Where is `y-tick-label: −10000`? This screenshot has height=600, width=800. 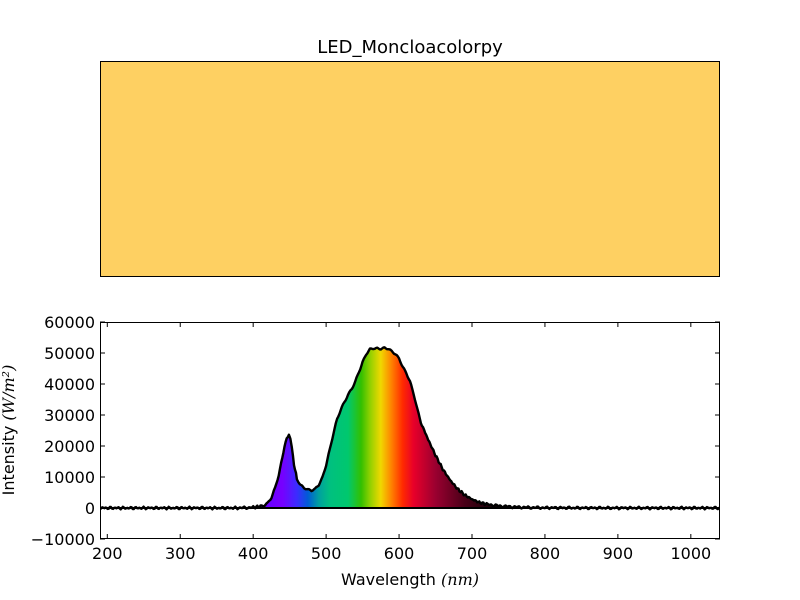 y-tick-label: −10000 is located at coordinates (63, 539).